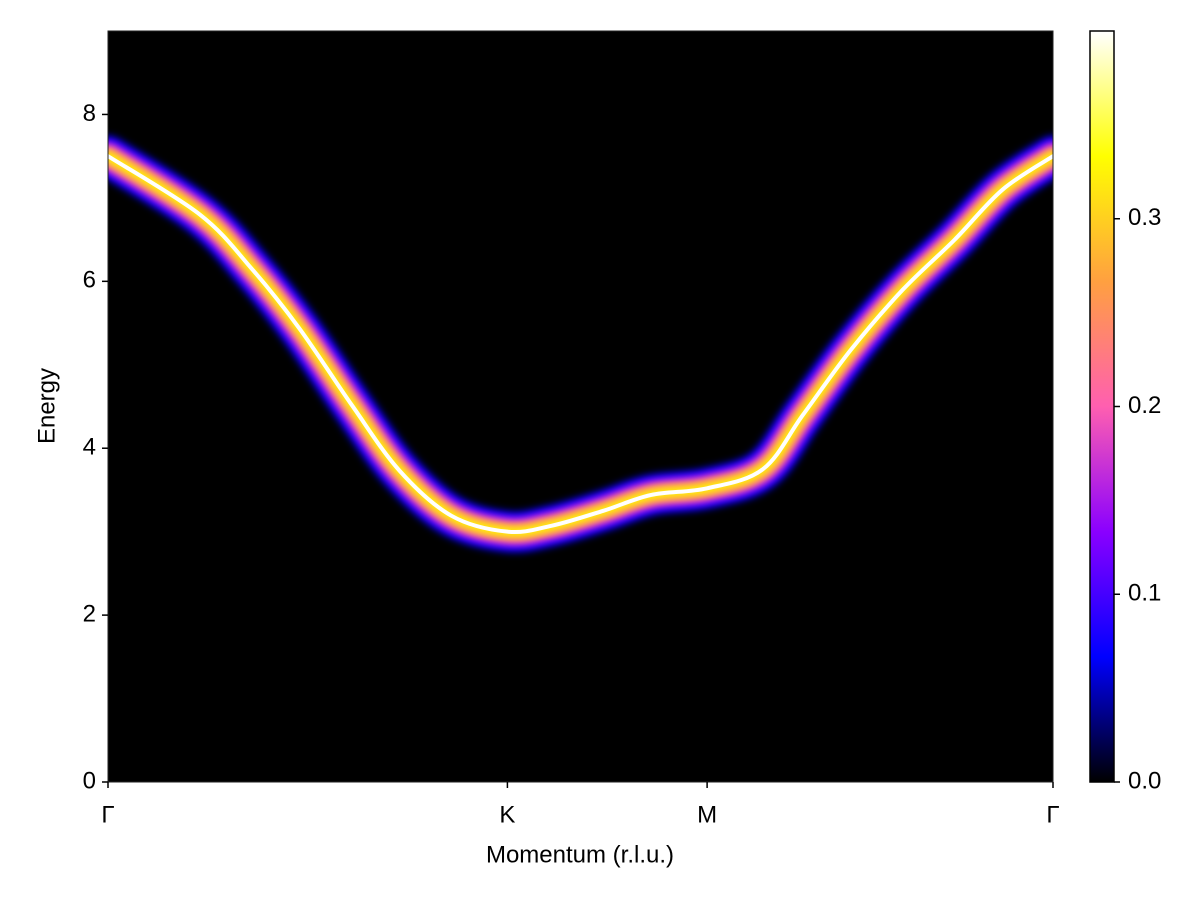  What do you see at coordinates (89, 113) in the screenshot?
I see `y-tick-label: 8` at bounding box center [89, 113].